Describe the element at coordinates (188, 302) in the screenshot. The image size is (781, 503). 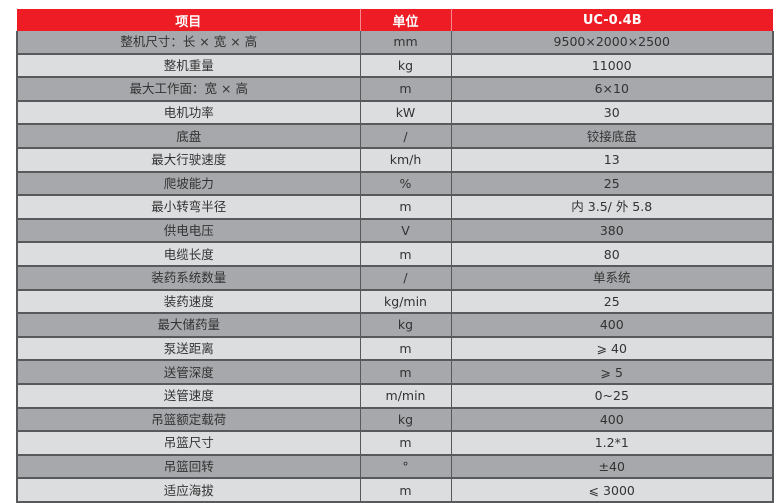
I see `cell-item: 装药速度` at that location.